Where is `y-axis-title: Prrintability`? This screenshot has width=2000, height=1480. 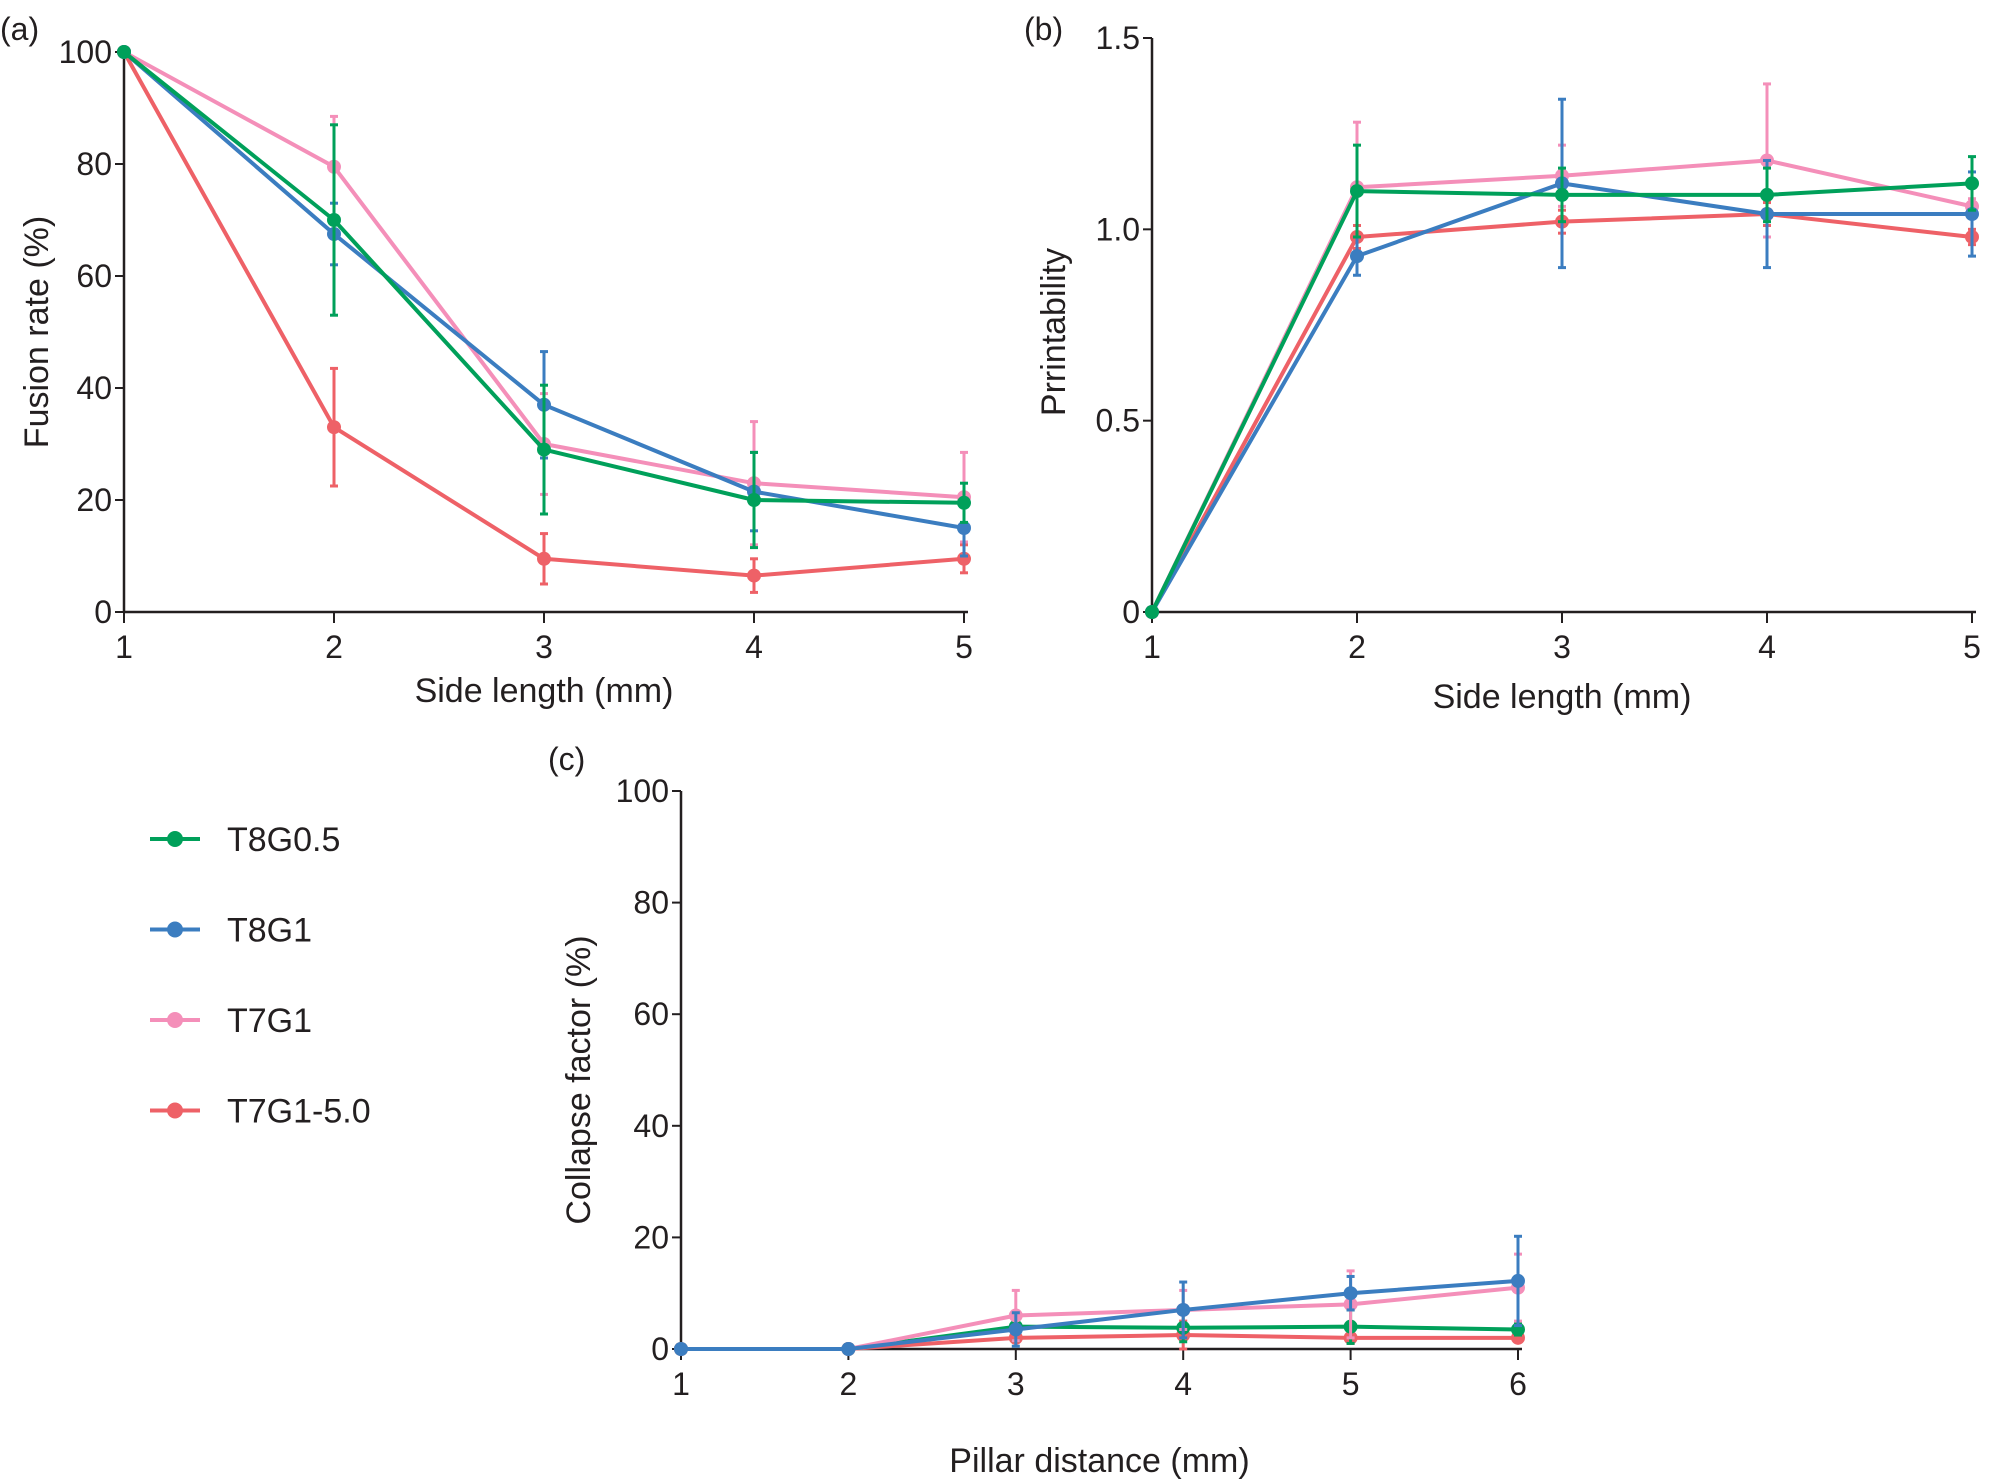
y-axis-title: Prrintability is located at coordinates (1054, 332).